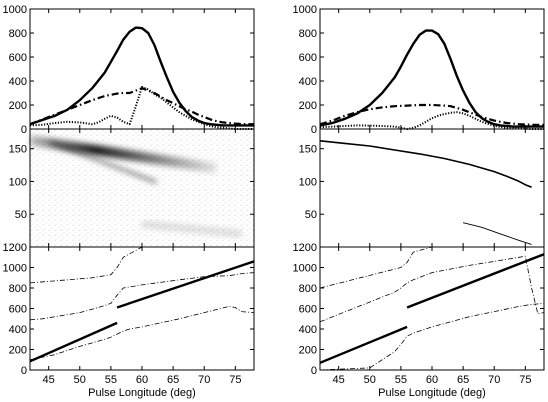  I want to click on left-x-axis-label: Pulse Longitude (deg), so click(142, 393).